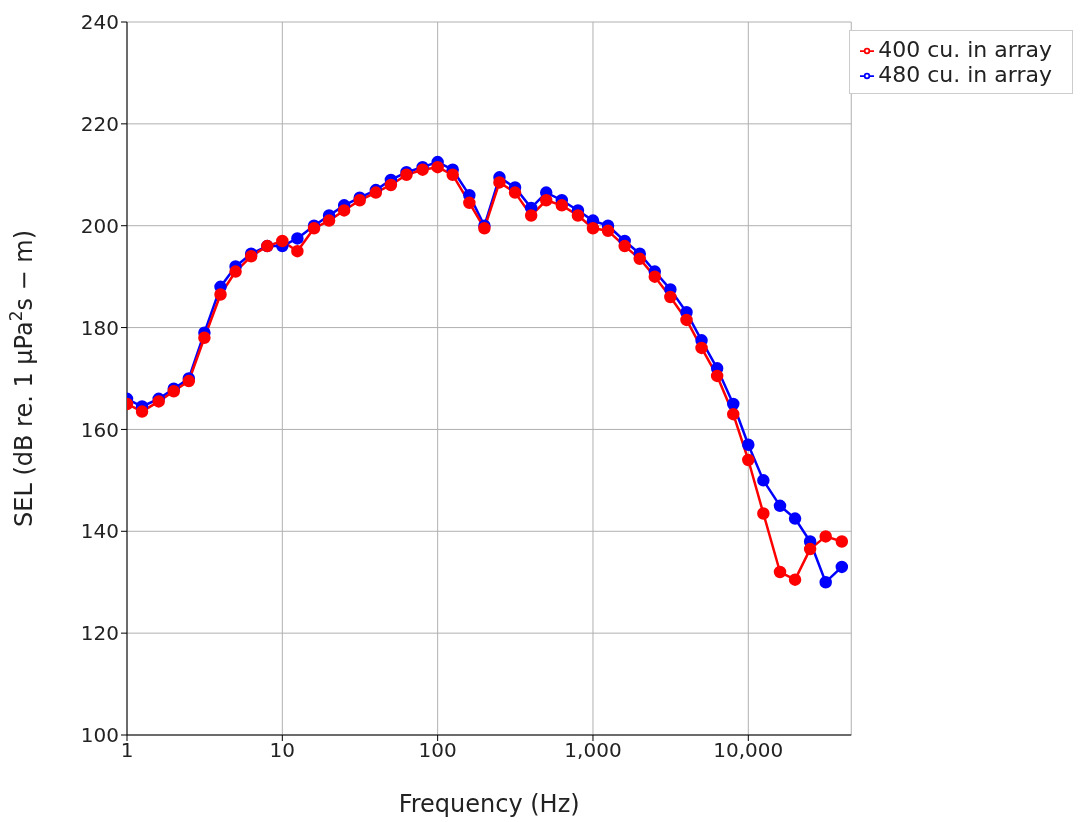 This screenshot has height=822, width=1081. What do you see at coordinates (127, 750) in the screenshot?
I see `x-tick-label: 1` at bounding box center [127, 750].